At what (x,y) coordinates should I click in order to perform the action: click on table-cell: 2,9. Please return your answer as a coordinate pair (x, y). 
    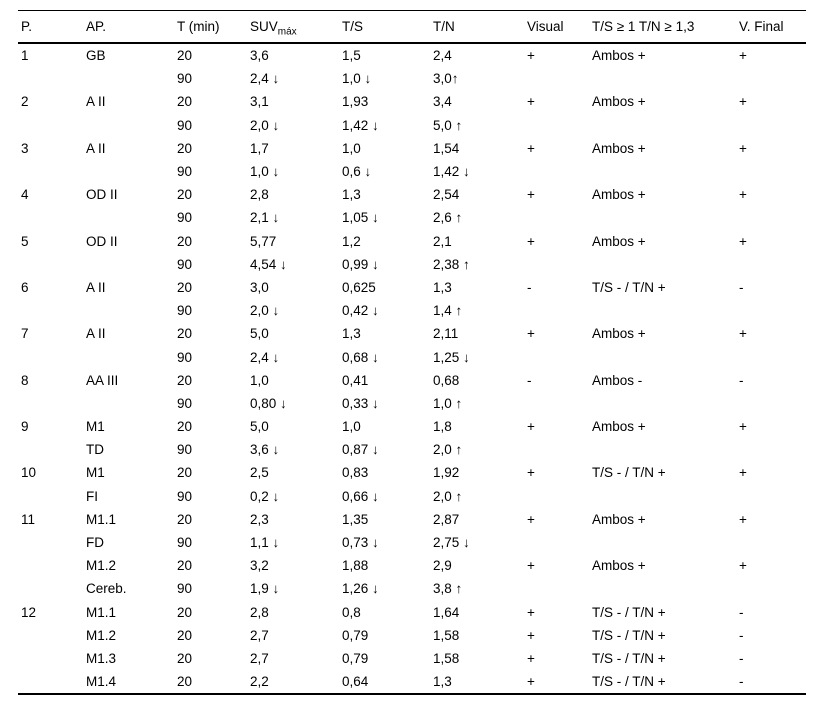
    Looking at the image, I should click on (442, 566).